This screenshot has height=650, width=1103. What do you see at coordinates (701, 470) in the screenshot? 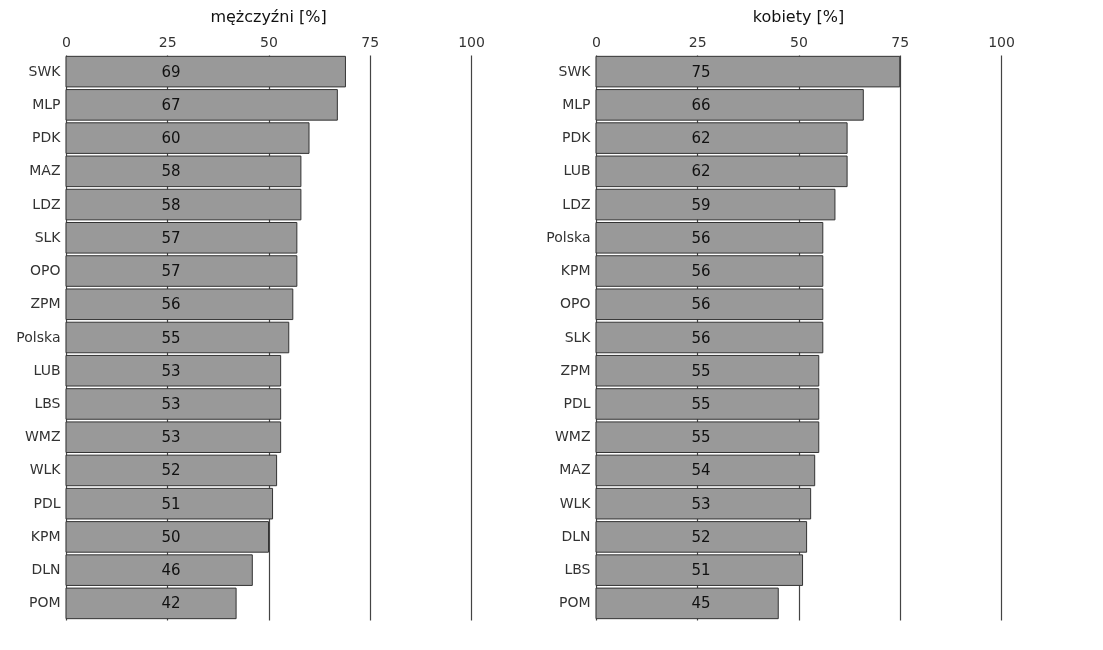
I see `data-label: 54` at bounding box center [701, 470].